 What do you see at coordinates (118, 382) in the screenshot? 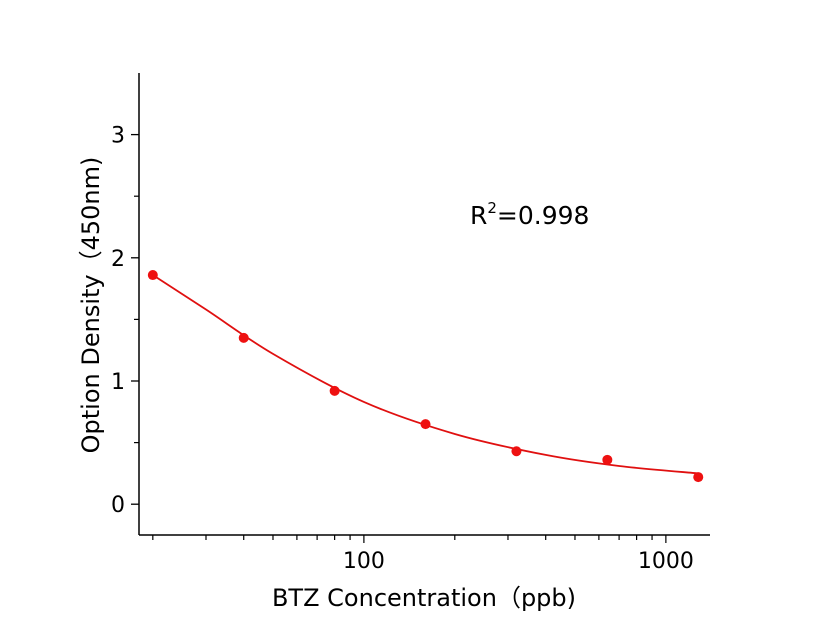
I see `y-tick-label: 1` at bounding box center [118, 382].